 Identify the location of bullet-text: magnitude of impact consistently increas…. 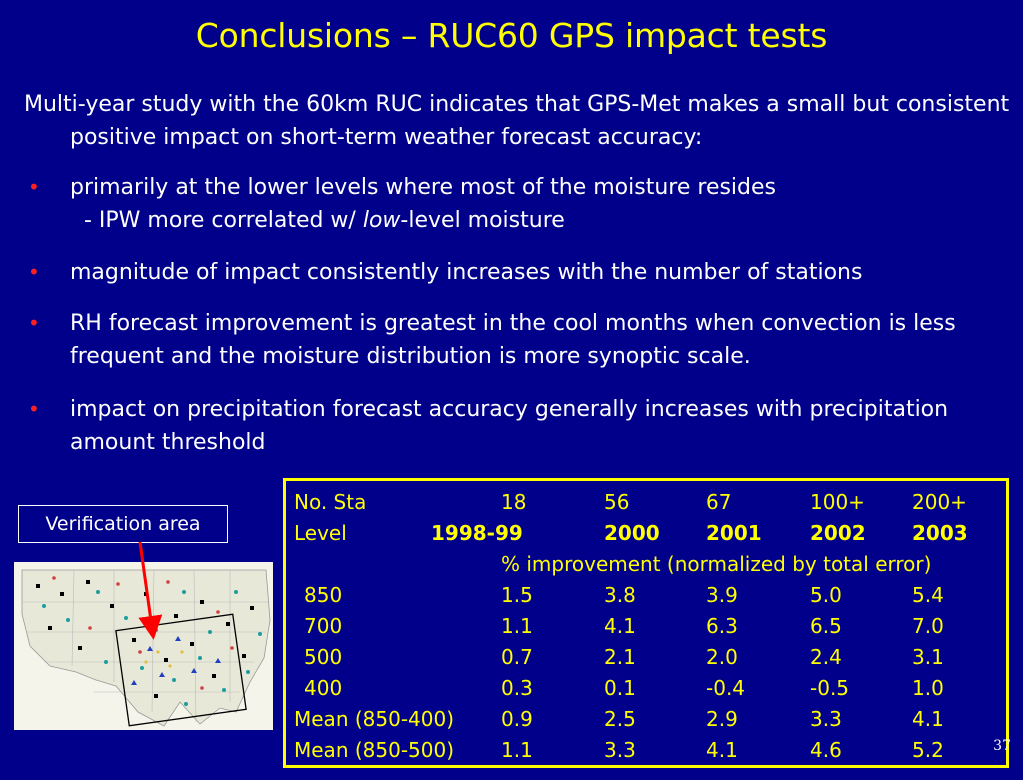
(466, 272).